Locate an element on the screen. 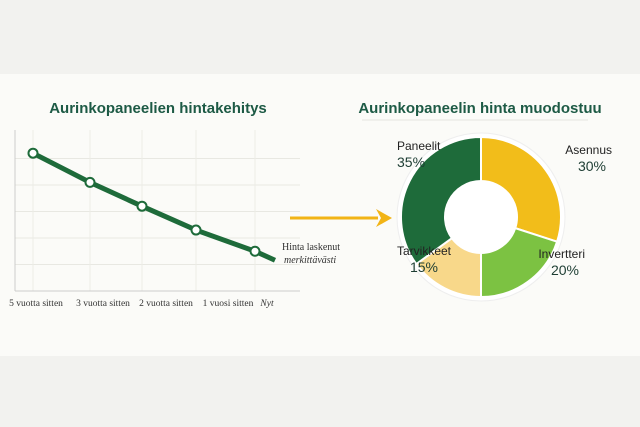 This screenshot has width=640, height=427. donut-slice-asennus is located at coordinates (521, 189).